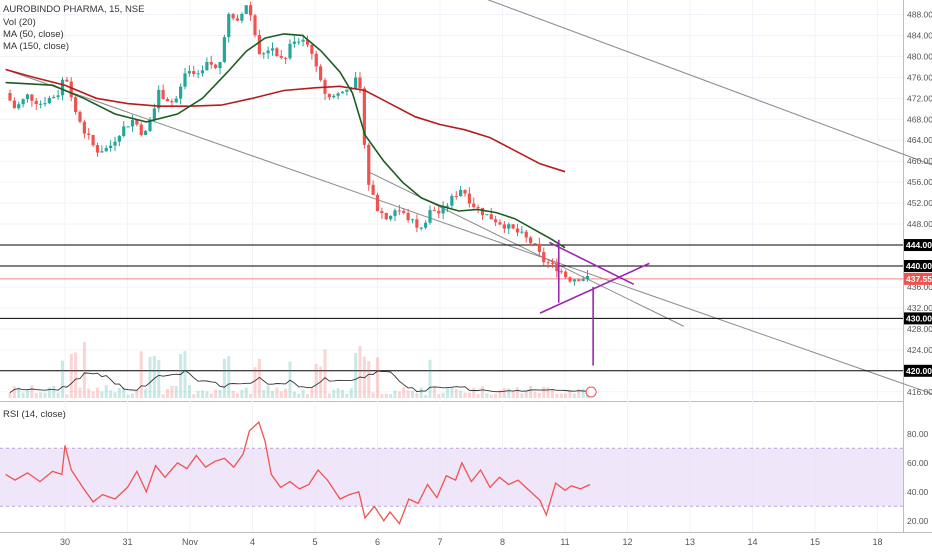 The width and height of the screenshot is (932, 555). I want to click on legend-volume: Vol (20), so click(21, 22).